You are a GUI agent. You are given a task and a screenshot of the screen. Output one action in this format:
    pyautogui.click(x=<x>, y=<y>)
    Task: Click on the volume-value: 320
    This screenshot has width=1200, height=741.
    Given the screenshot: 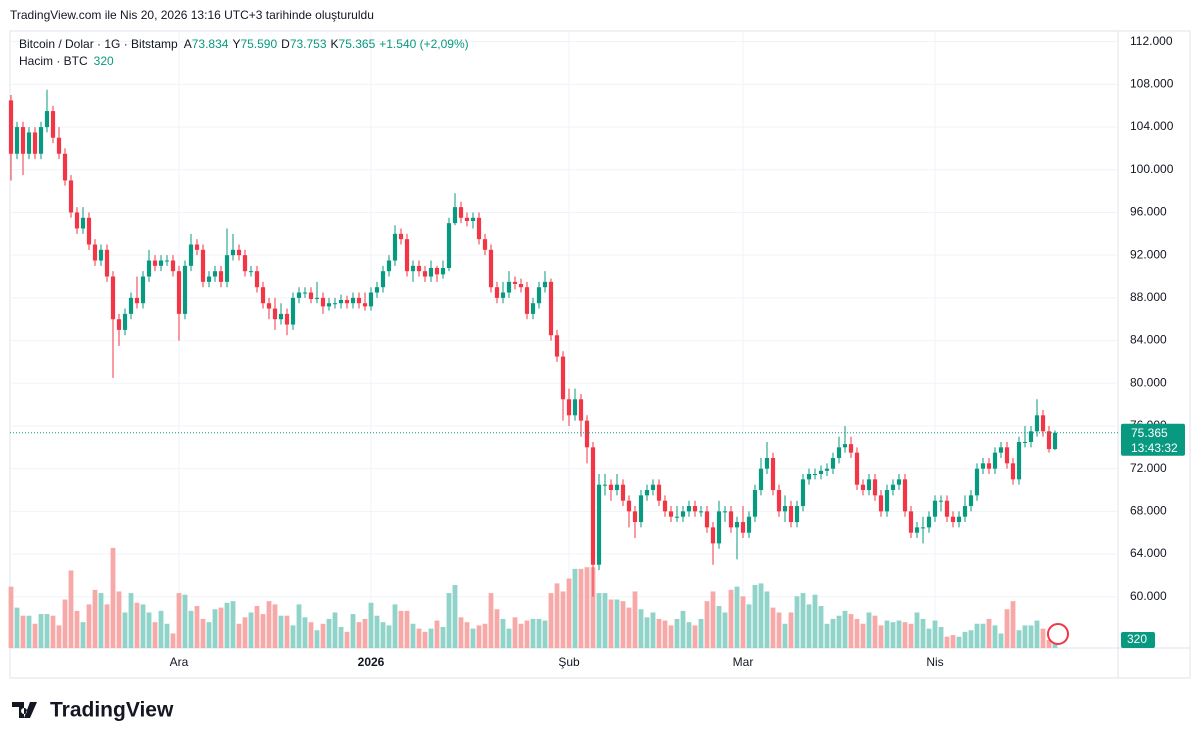 What is the action you would take?
    pyautogui.click(x=104, y=61)
    